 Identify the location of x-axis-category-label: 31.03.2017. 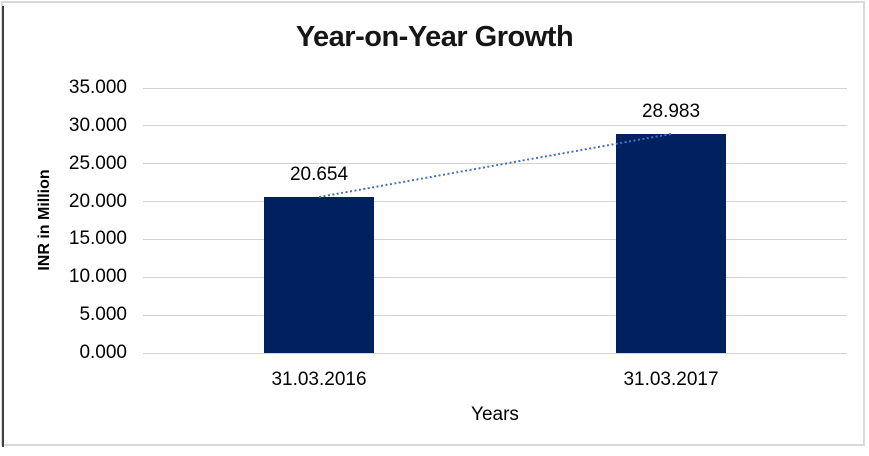
(671, 379).